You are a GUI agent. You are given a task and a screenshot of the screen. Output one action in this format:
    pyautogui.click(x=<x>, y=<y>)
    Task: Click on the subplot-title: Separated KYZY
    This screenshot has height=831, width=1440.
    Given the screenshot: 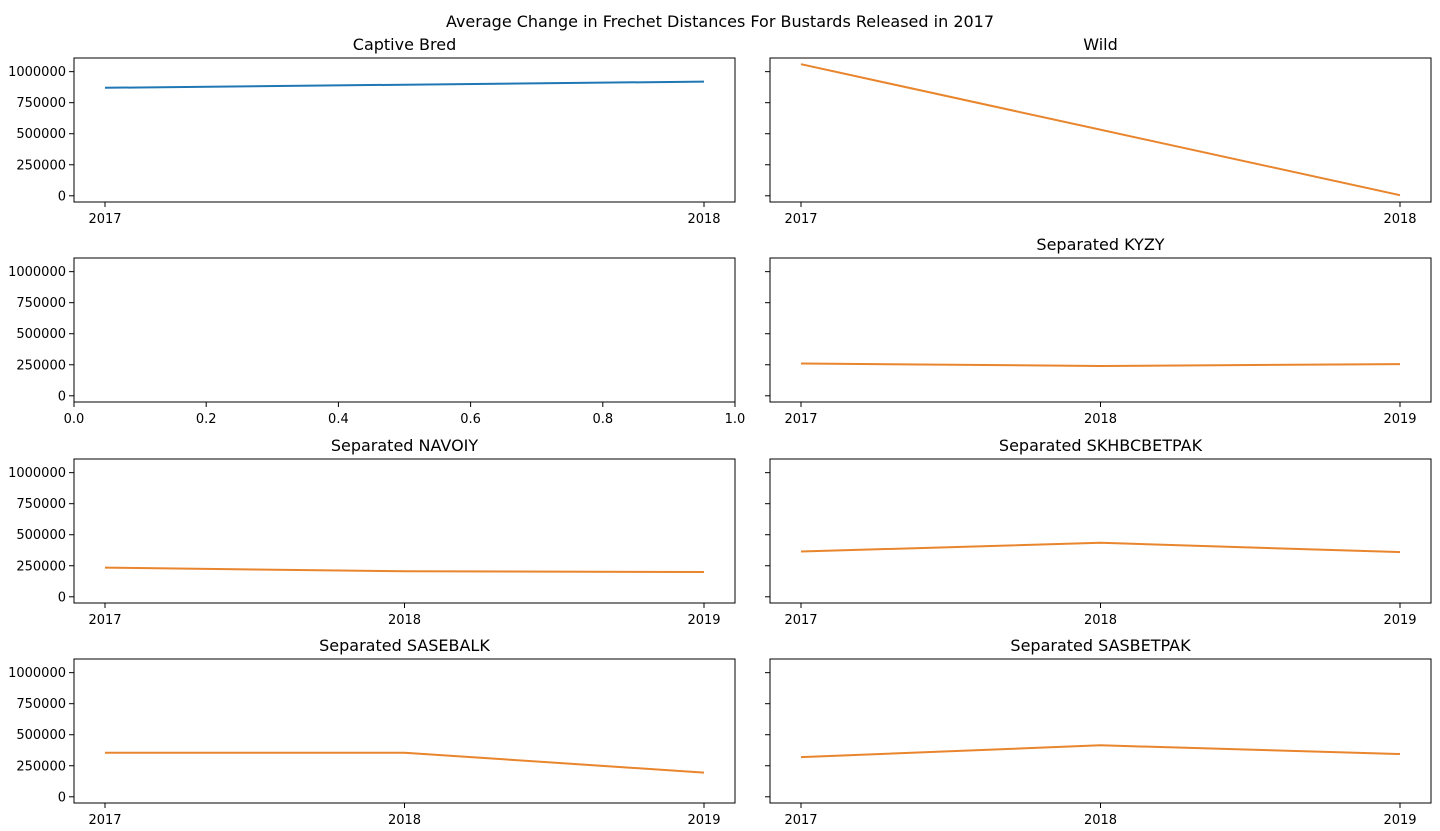 What is the action you would take?
    pyautogui.click(x=1100, y=244)
    